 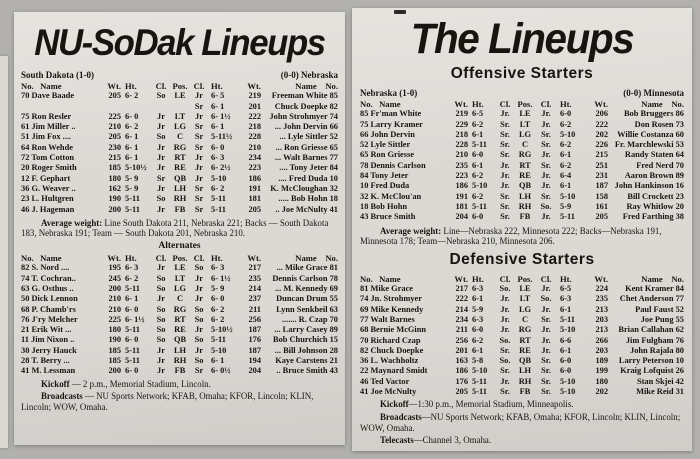 I want to click on cell: 6- 2, so click(x=218, y=309).